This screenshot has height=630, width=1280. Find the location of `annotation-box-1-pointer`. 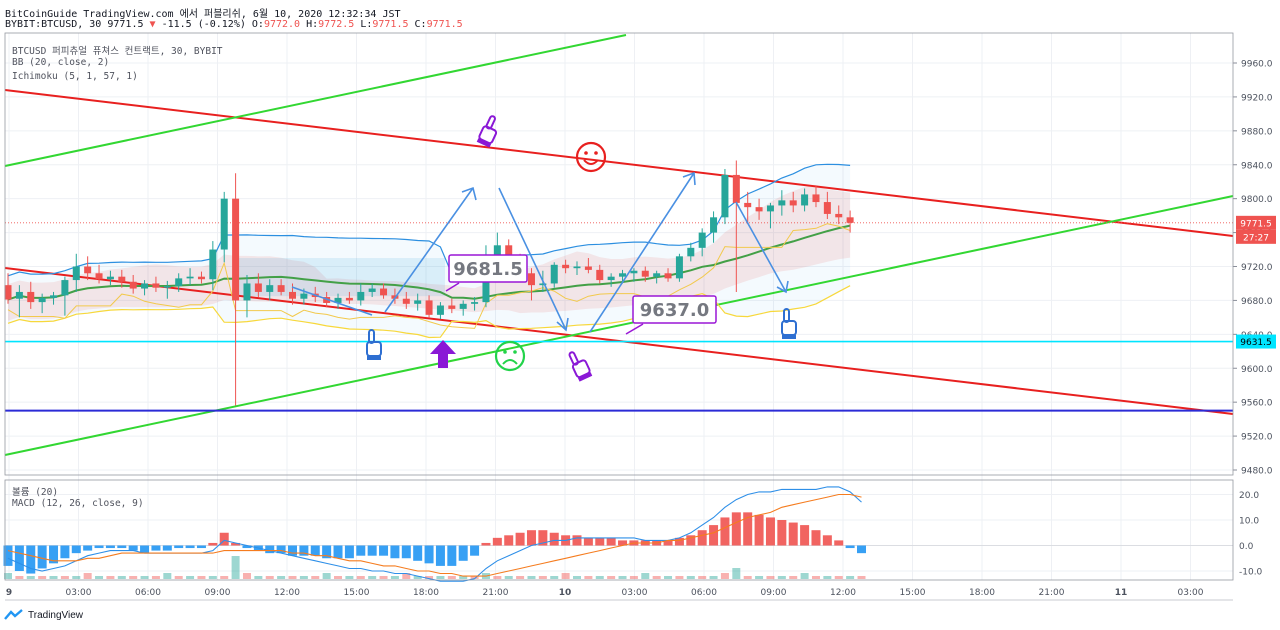

annotation-box-1-pointer is located at coordinates (452, 287).